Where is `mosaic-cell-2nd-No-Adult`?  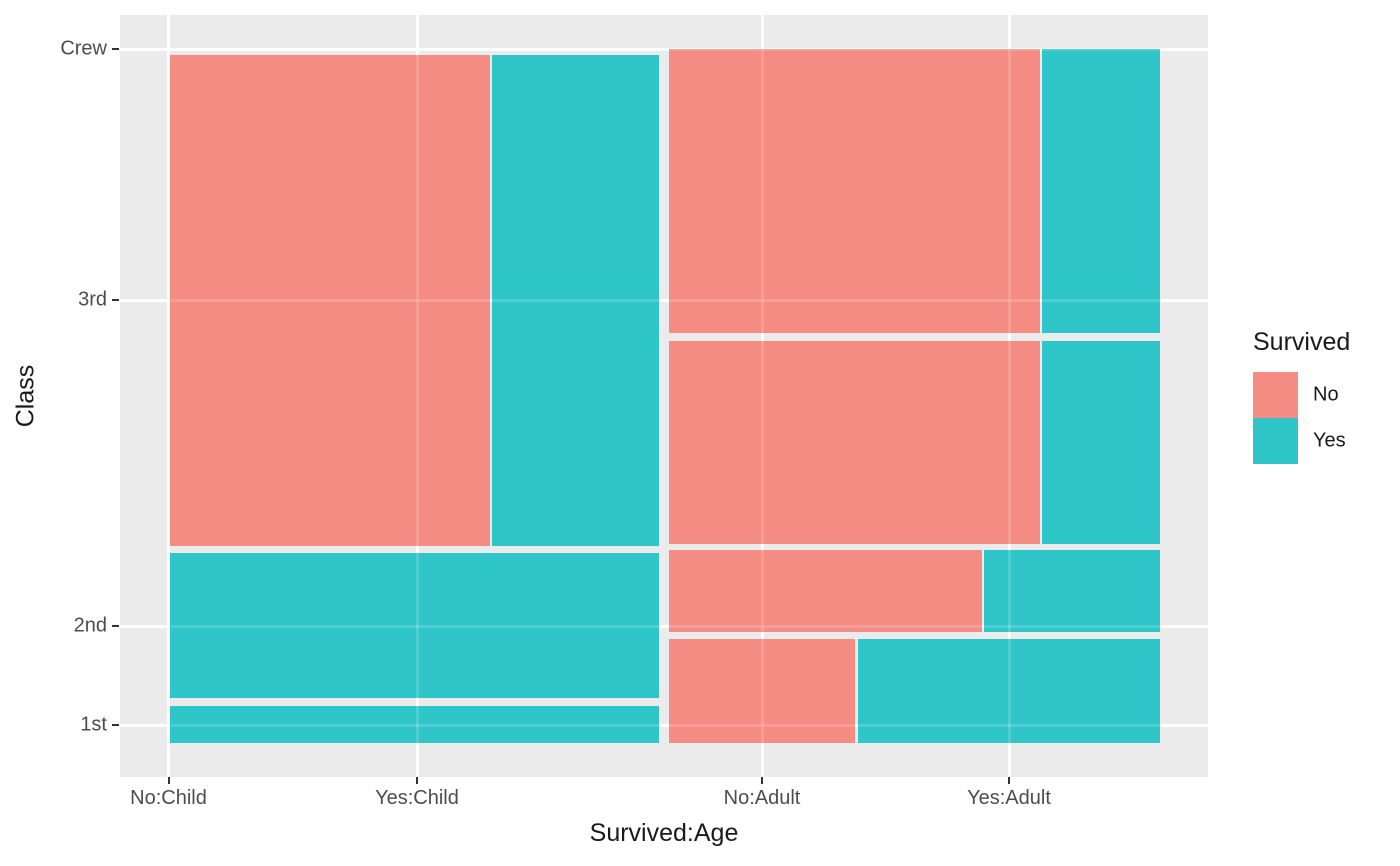
mosaic-cell-2nd-No-Adult is located at coordinates (825, 591).